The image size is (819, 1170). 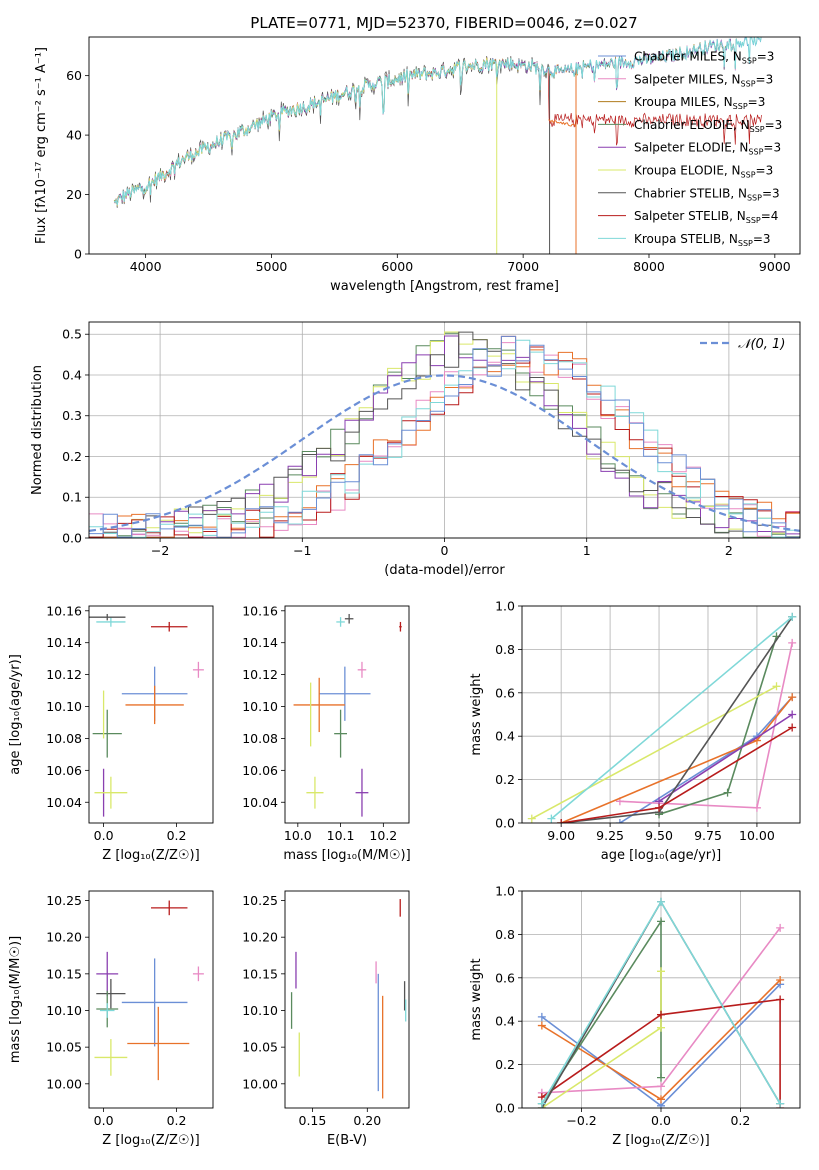 What do you see at coordinates (703, 172) in the screenshot?
I see `legend-entry: Kroupa ELODIE, NSSP=3` at bounding box center [703, 172].